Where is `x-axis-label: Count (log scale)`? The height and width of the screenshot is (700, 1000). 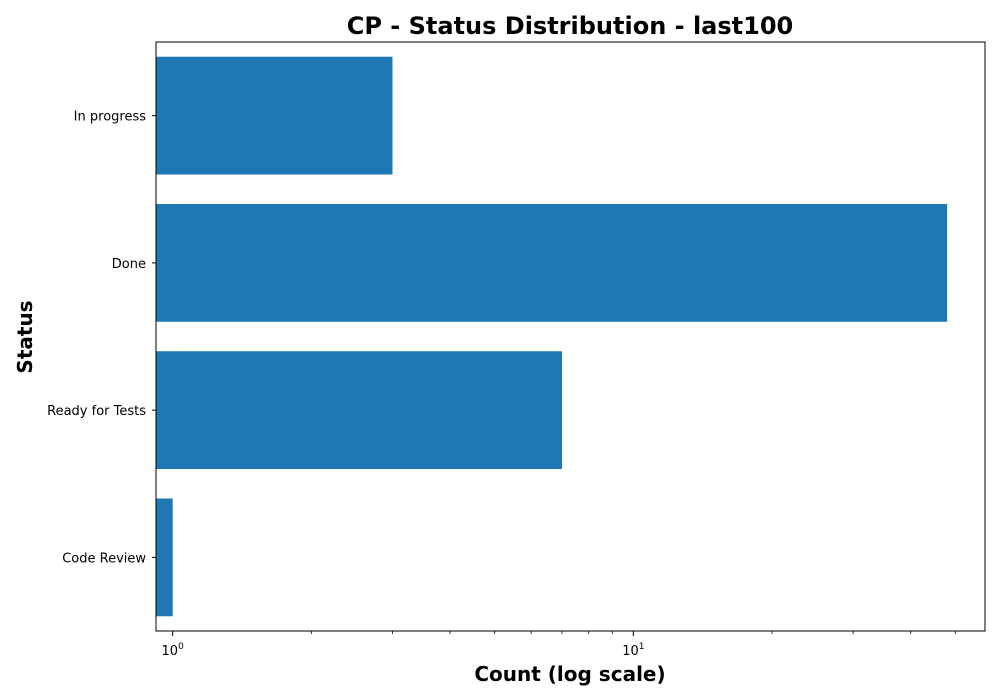 x-axis-label: Count (log scale) is located at coordinates (569, 674).